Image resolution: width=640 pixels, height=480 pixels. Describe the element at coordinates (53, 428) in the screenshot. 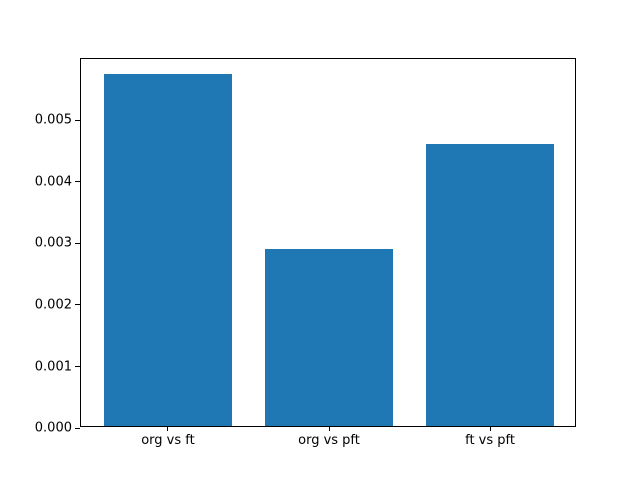

I see `y-axis-tick-label: 0.000` at that location.